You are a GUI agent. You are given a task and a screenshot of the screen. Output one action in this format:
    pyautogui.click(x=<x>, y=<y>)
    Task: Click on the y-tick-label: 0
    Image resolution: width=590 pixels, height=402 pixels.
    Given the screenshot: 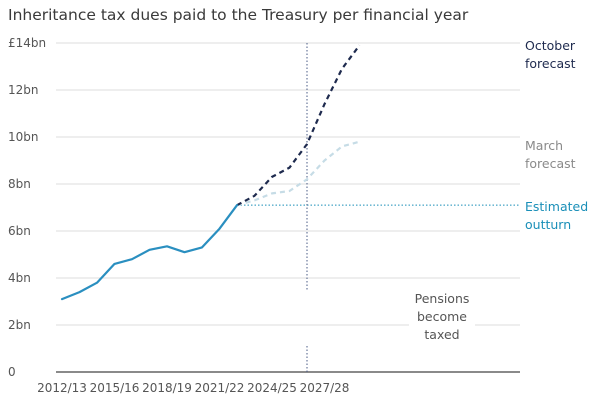 What is the action you would take?
    pyautogui.click(x=12, y=372)
    